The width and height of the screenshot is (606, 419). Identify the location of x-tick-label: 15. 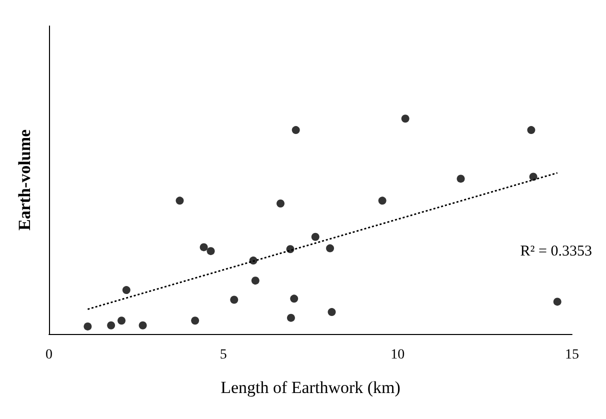
(572, 355).